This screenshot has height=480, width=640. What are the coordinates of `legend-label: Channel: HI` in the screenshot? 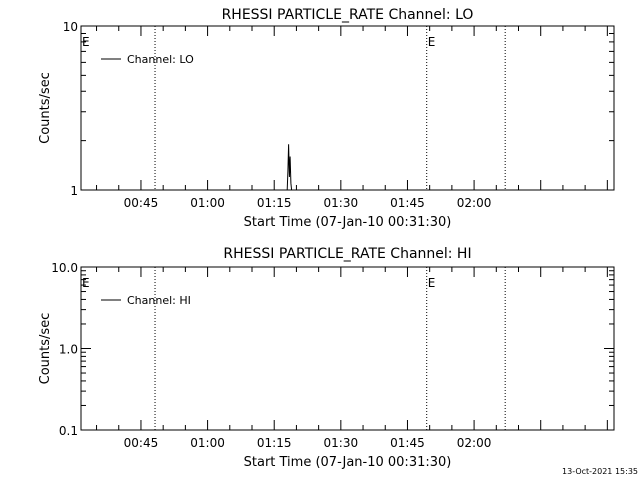 It's located at (159, 300).